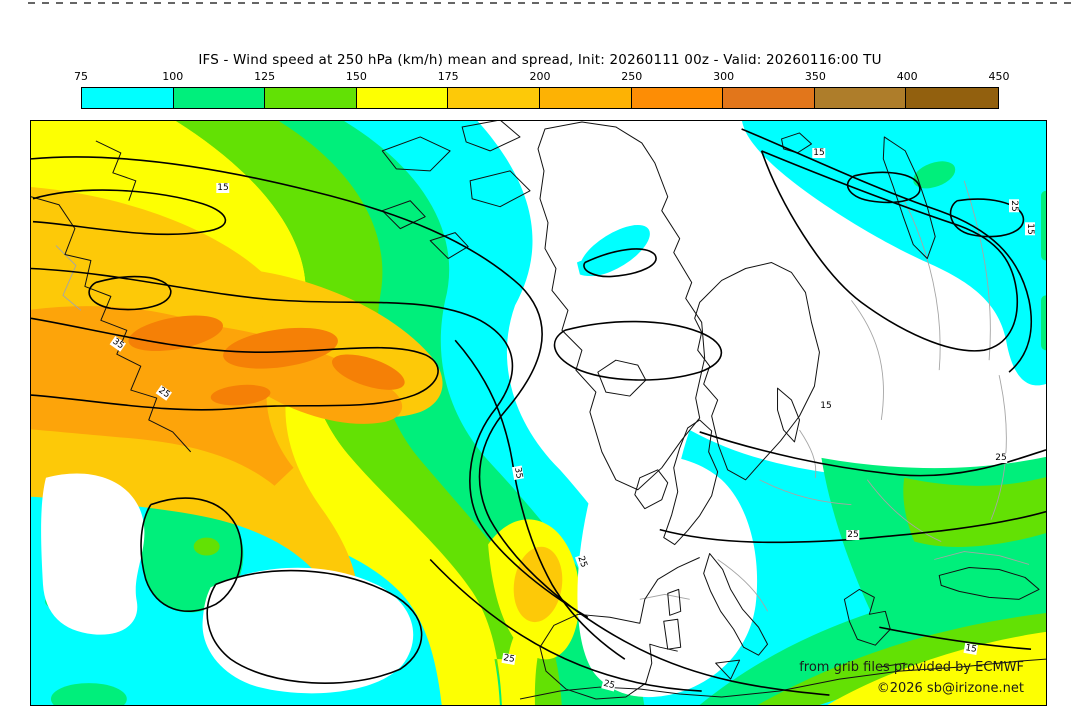  I want to click on colorbar-tick-labels: 75 100 125 150 175 200 250 300 350 400 450, so click(542, 77).